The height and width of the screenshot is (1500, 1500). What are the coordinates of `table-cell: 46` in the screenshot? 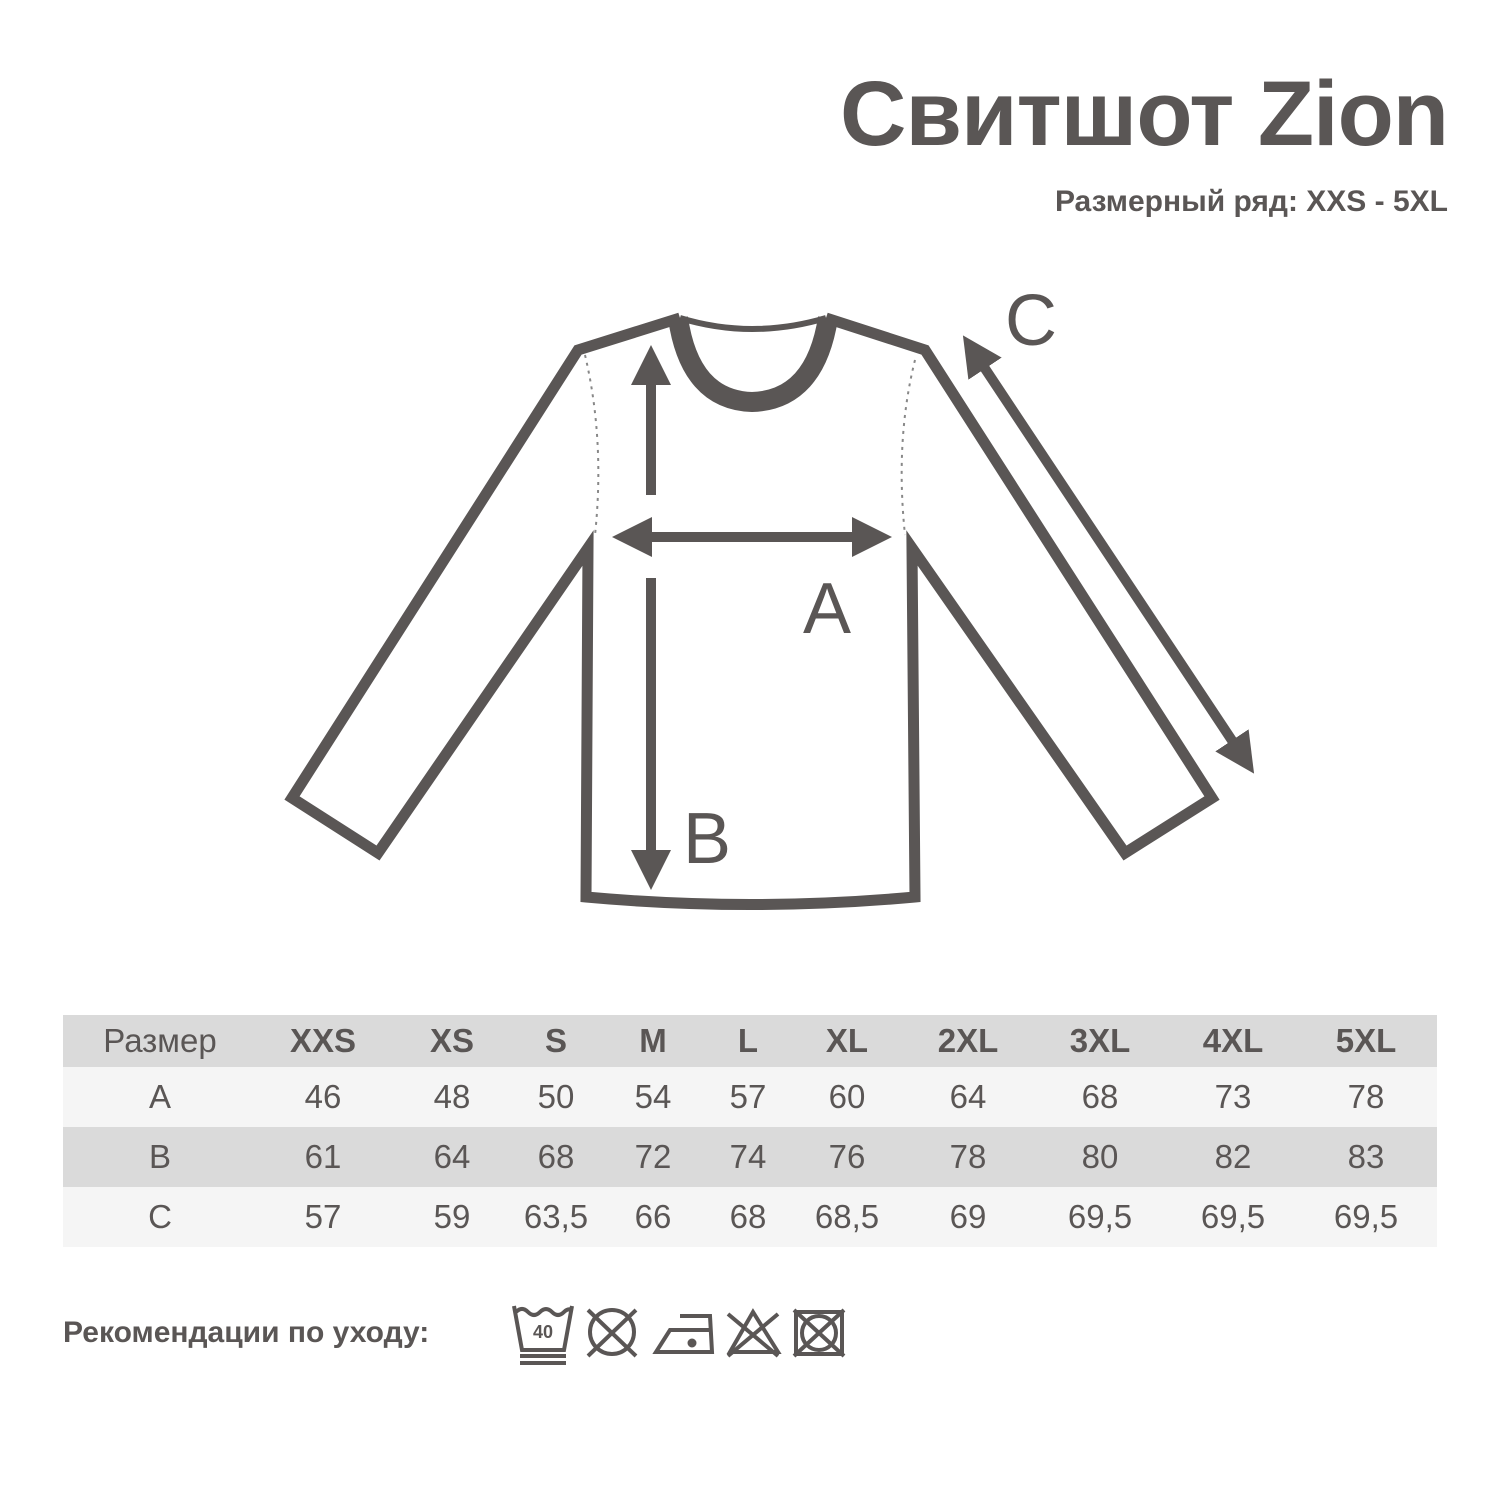 It's located at (323, 1097).